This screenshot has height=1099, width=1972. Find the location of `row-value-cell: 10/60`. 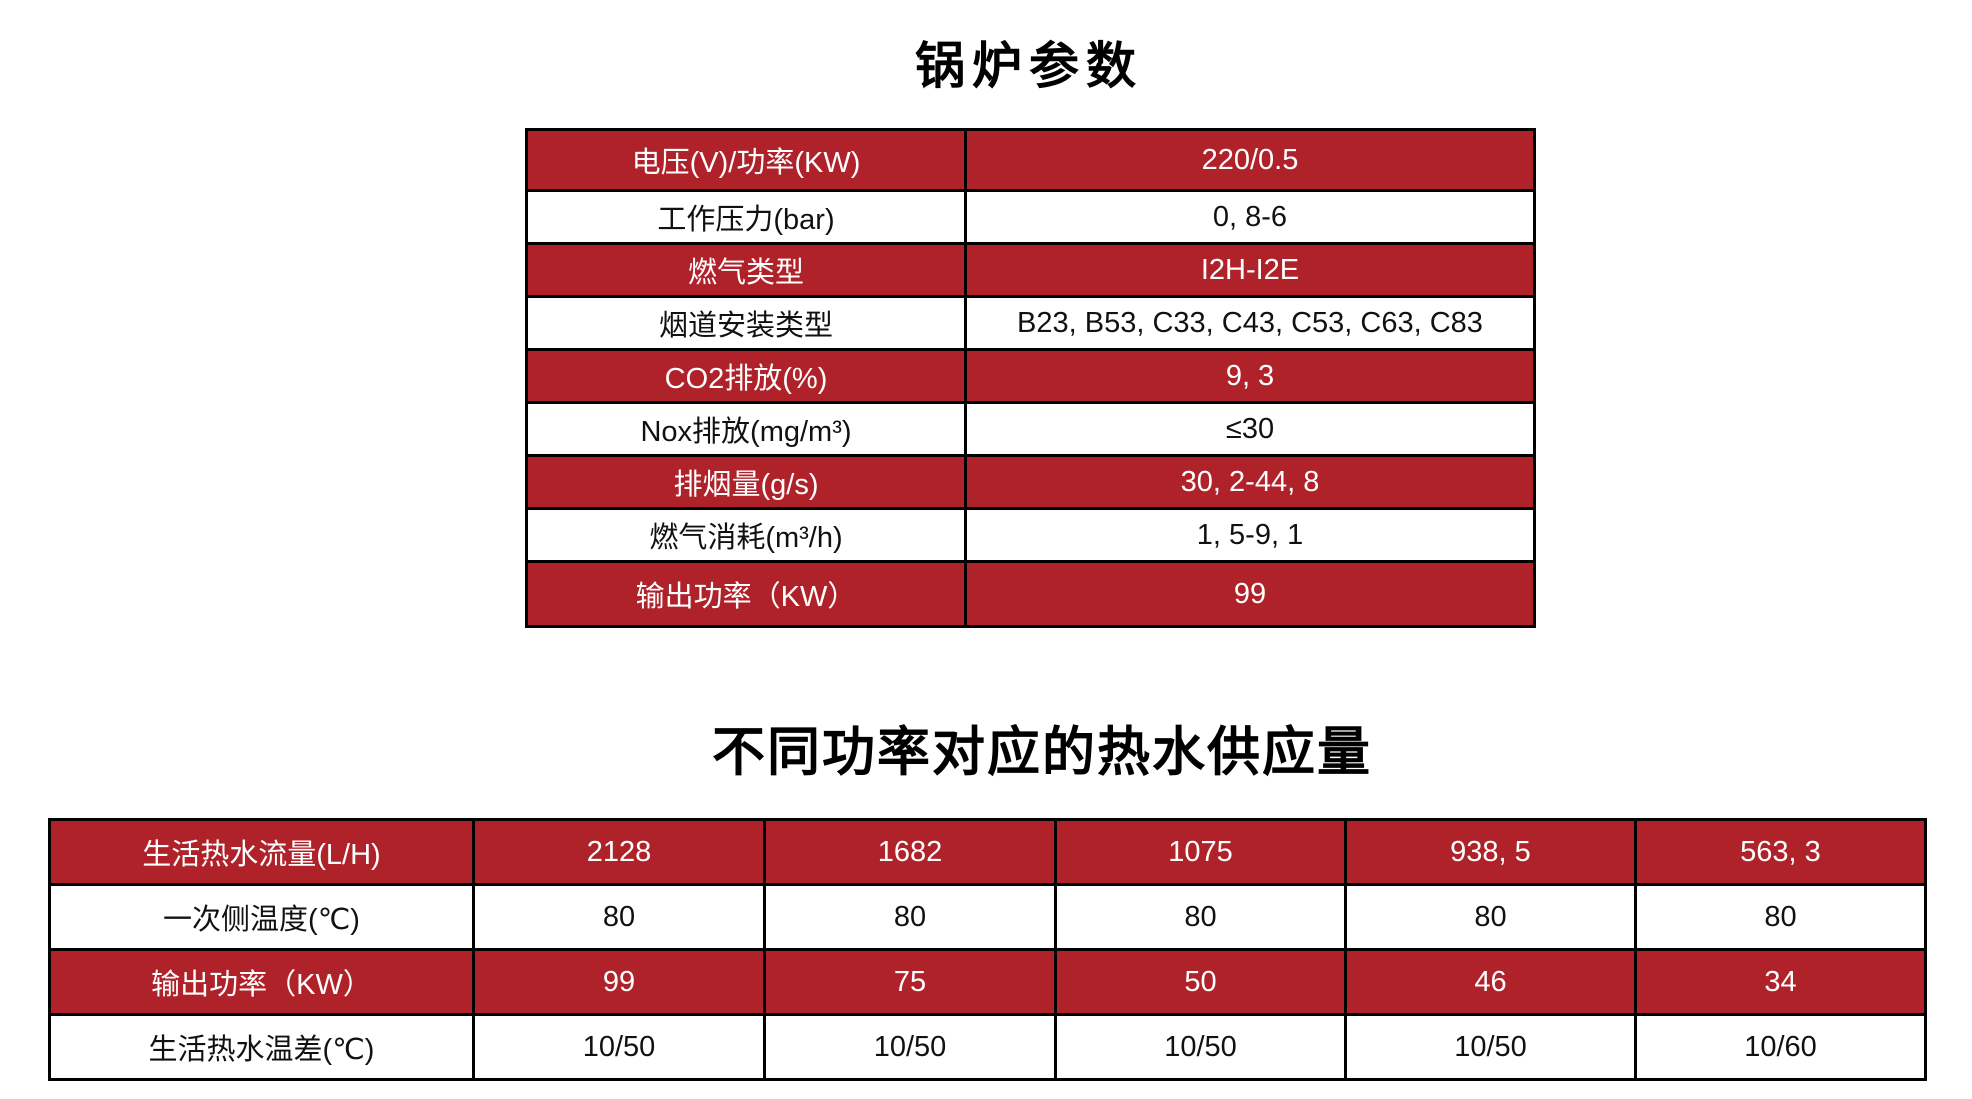

row-value-cell: 10/60 is located at coordinates (1780, 1047).